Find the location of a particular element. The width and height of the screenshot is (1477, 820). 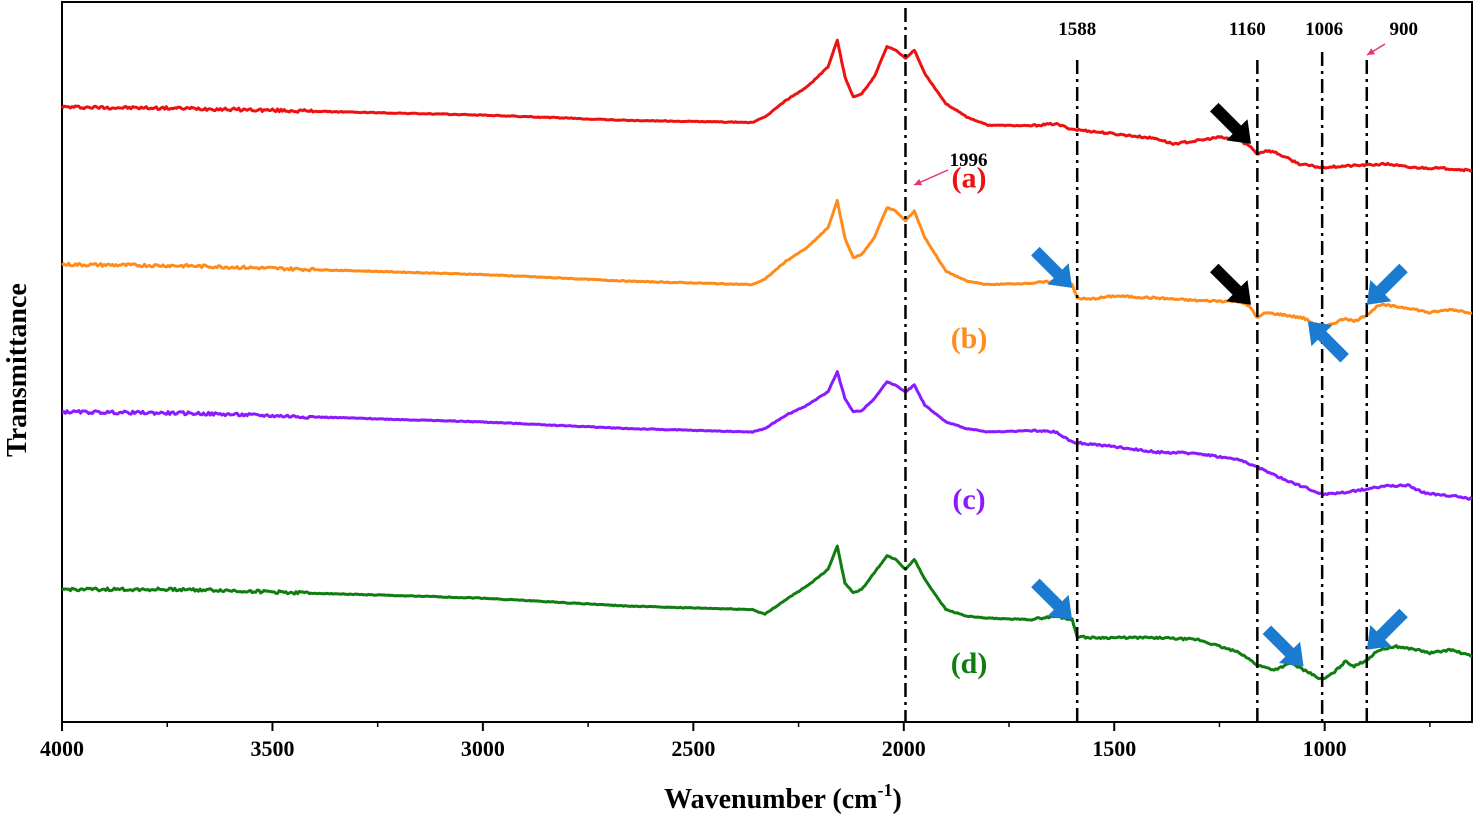

x-axis-title: Wavenumber (cm-1) is located at coordinates (783, 797).